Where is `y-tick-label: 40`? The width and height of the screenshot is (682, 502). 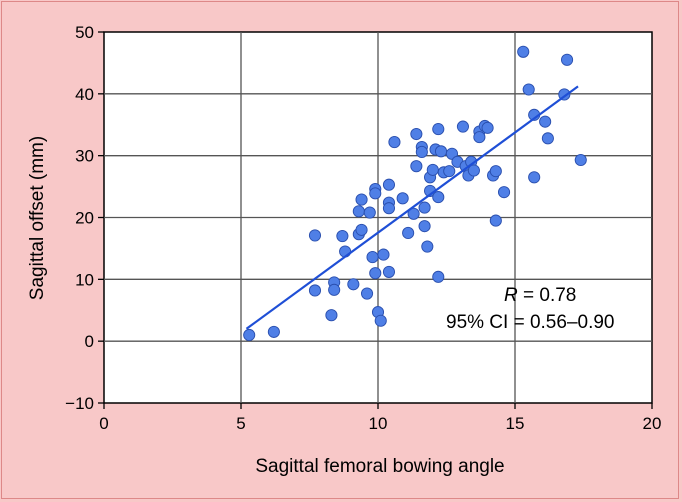
y-tick-label: 40 is located at coordinates (84, 94).